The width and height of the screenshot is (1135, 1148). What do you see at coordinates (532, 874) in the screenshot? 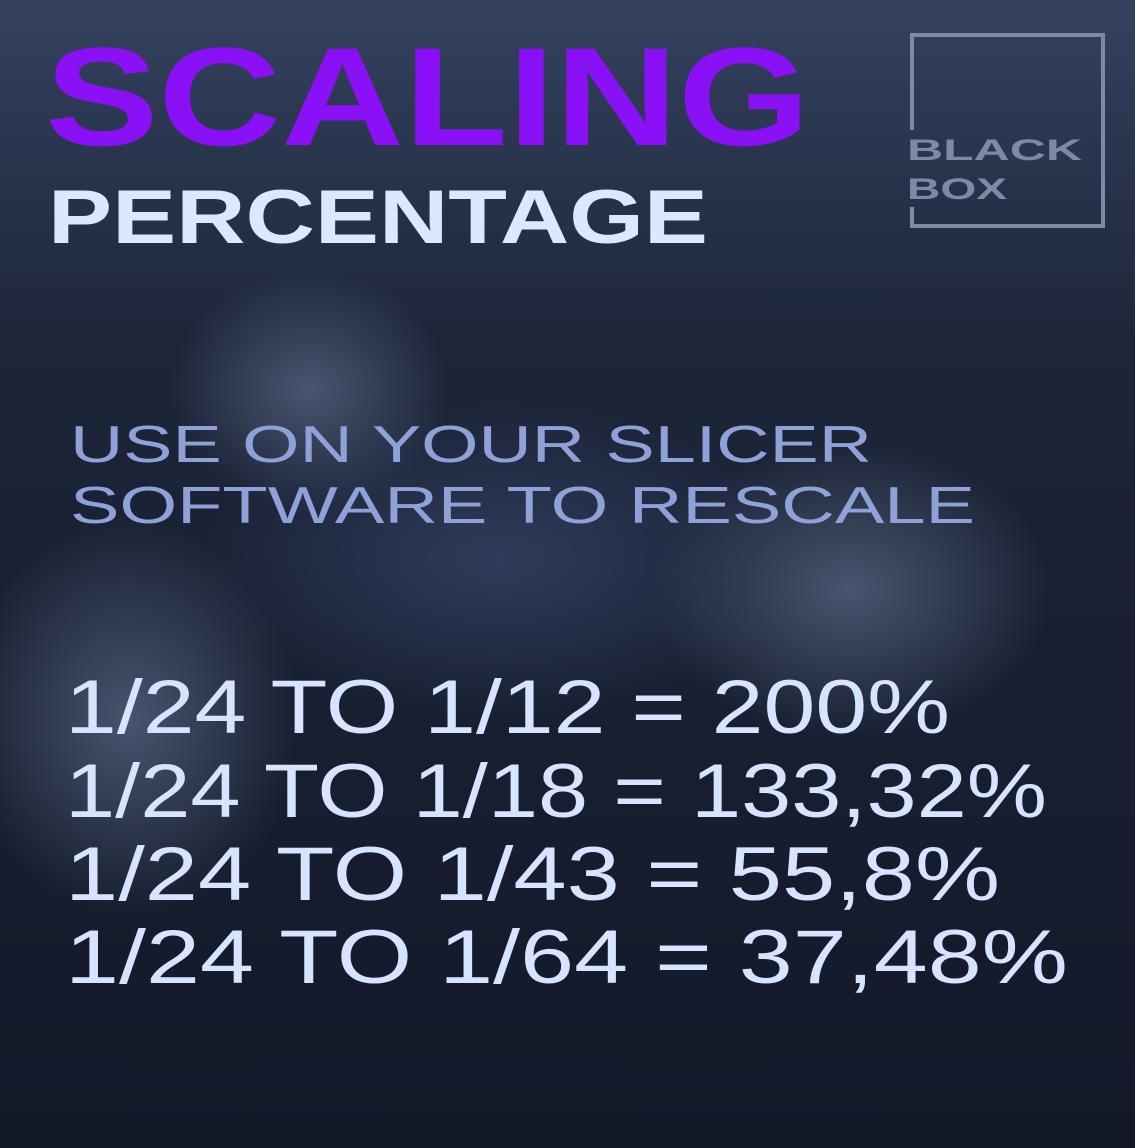
I see `conversion-line: 1/24 TO 1/43 = 55,8%` at bounding box center [532, 874].